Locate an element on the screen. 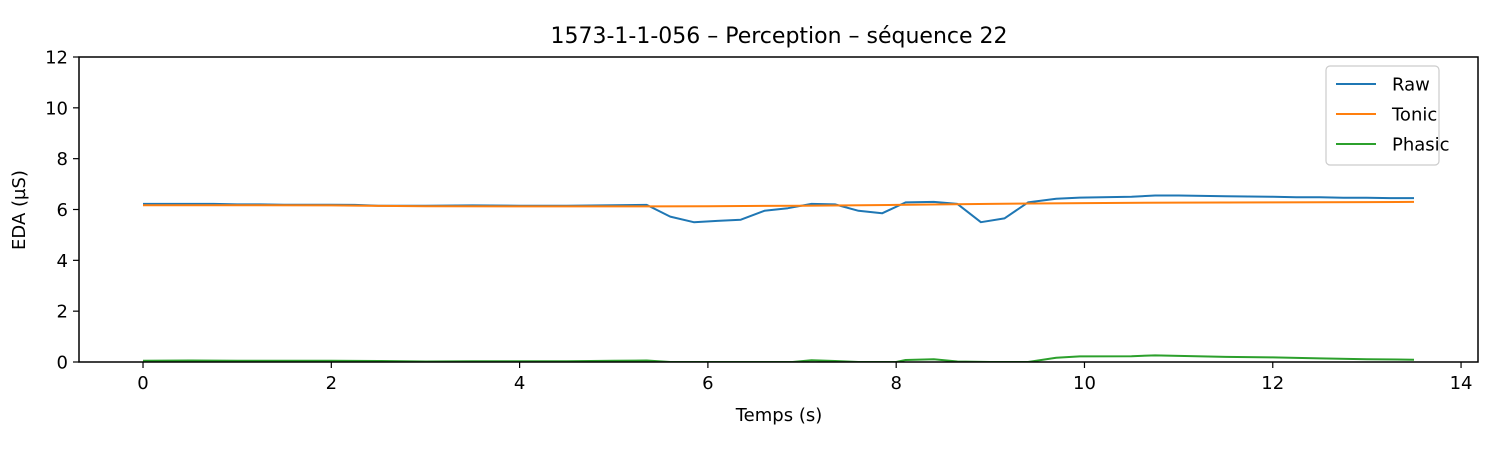 This screenshot has height=450, width=1500. y-tick-label: 0 is located at coordinates (62, 363).